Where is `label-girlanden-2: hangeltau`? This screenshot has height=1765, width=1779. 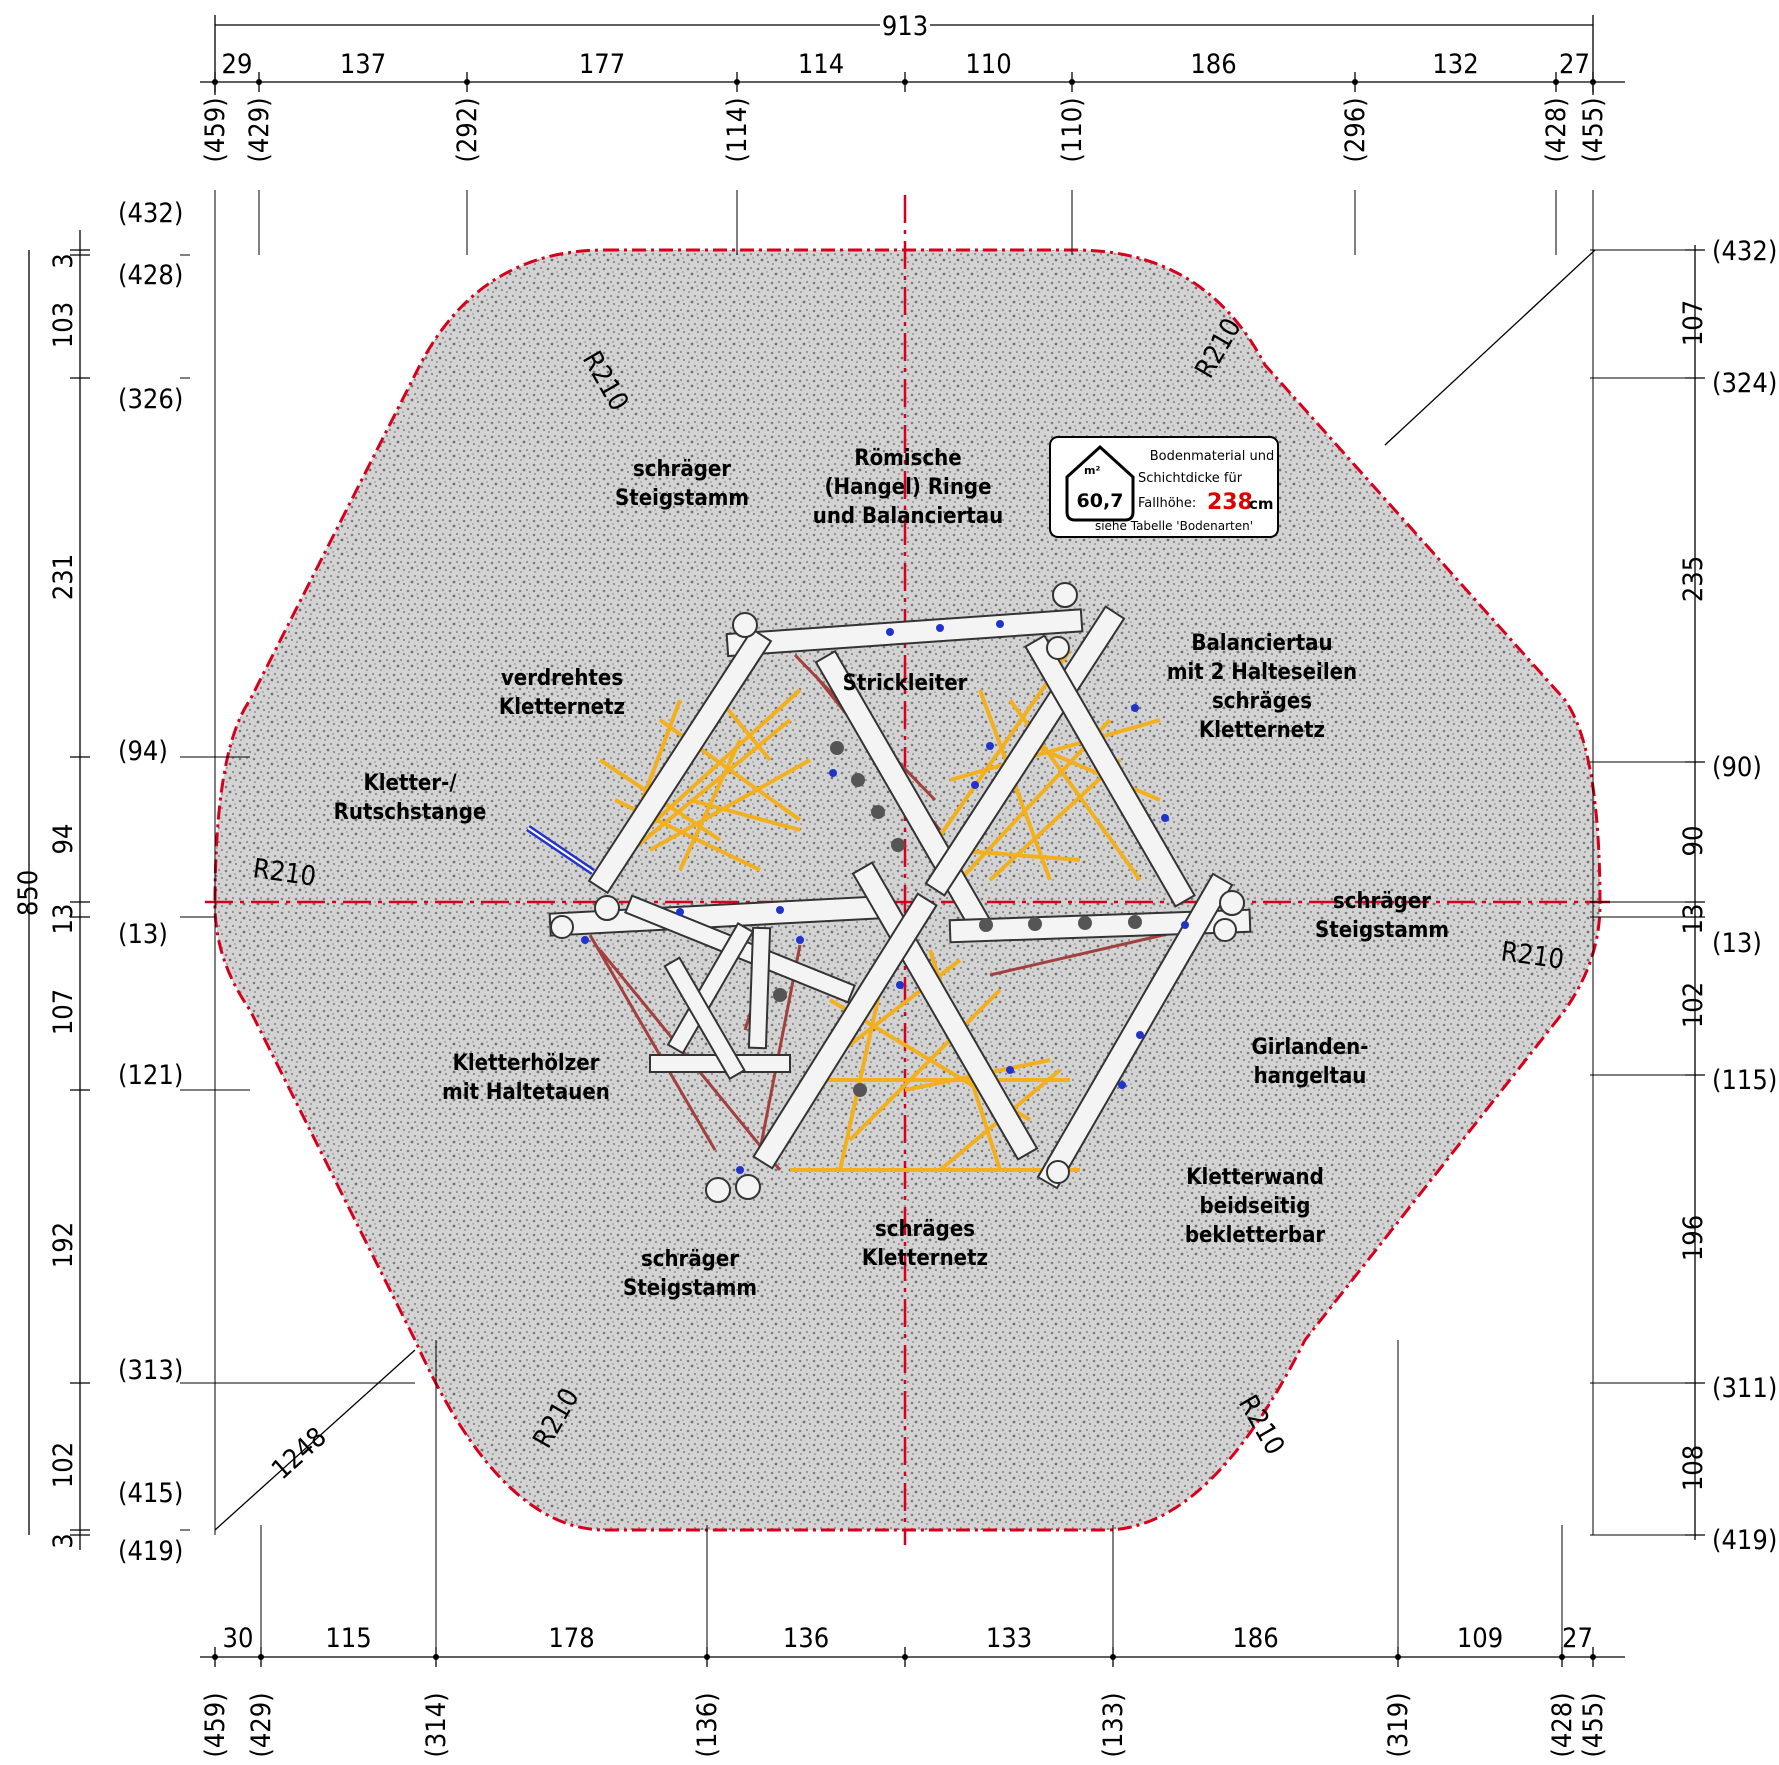
label-girlanden-2: hangeltau is located at coordinates (1310, 1076).